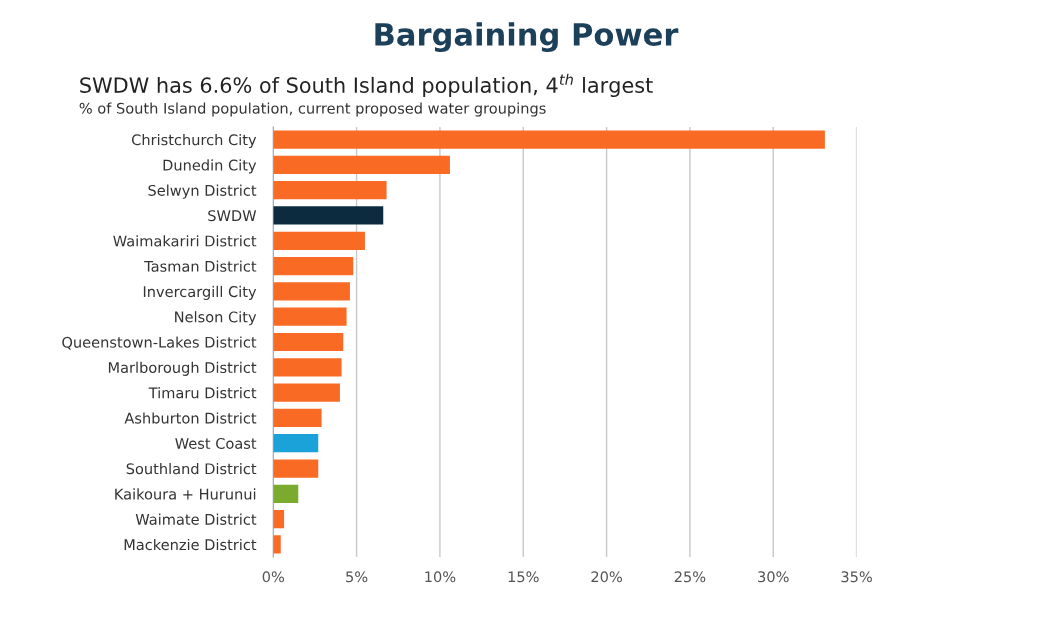 The image size is (1051, 619). Describe the element at coordinates (200, 266) in the screenshot. I see `y-tick-label: Tasman District` at that location.